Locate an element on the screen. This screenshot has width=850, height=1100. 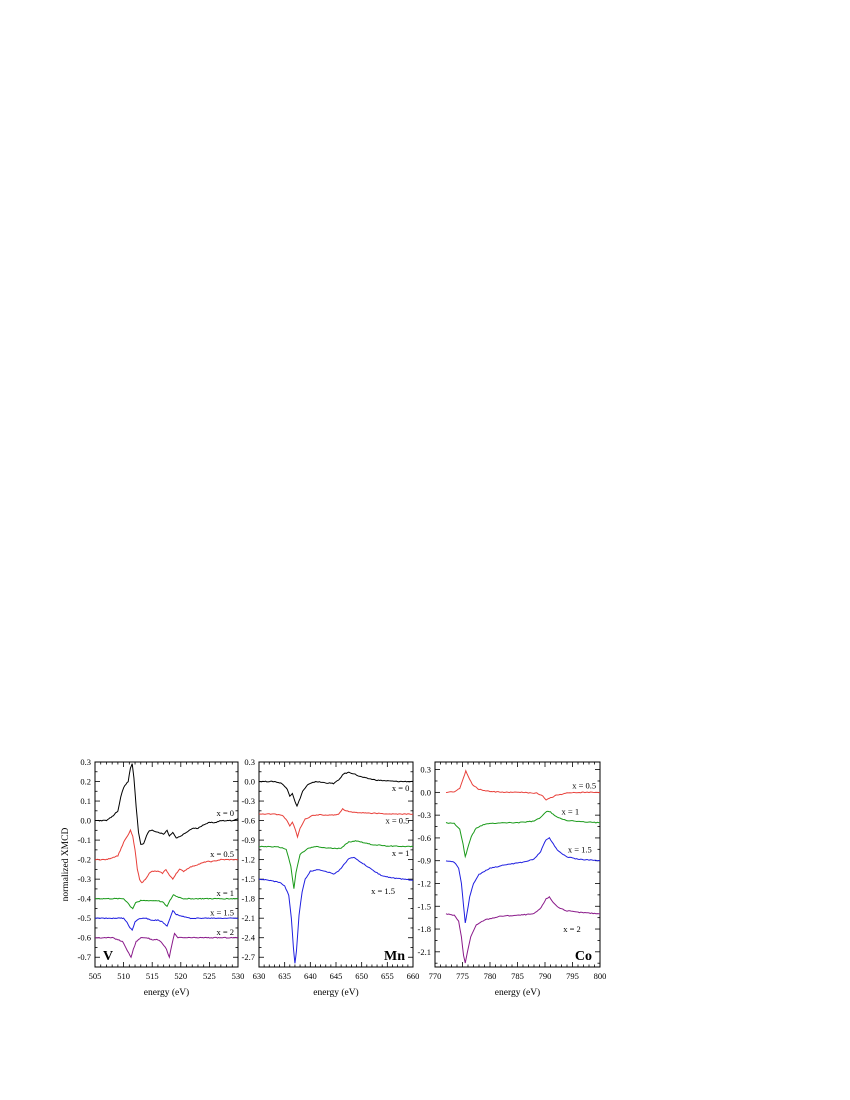
y-tick-label: -0.7 is located at coordinates (84, 957).